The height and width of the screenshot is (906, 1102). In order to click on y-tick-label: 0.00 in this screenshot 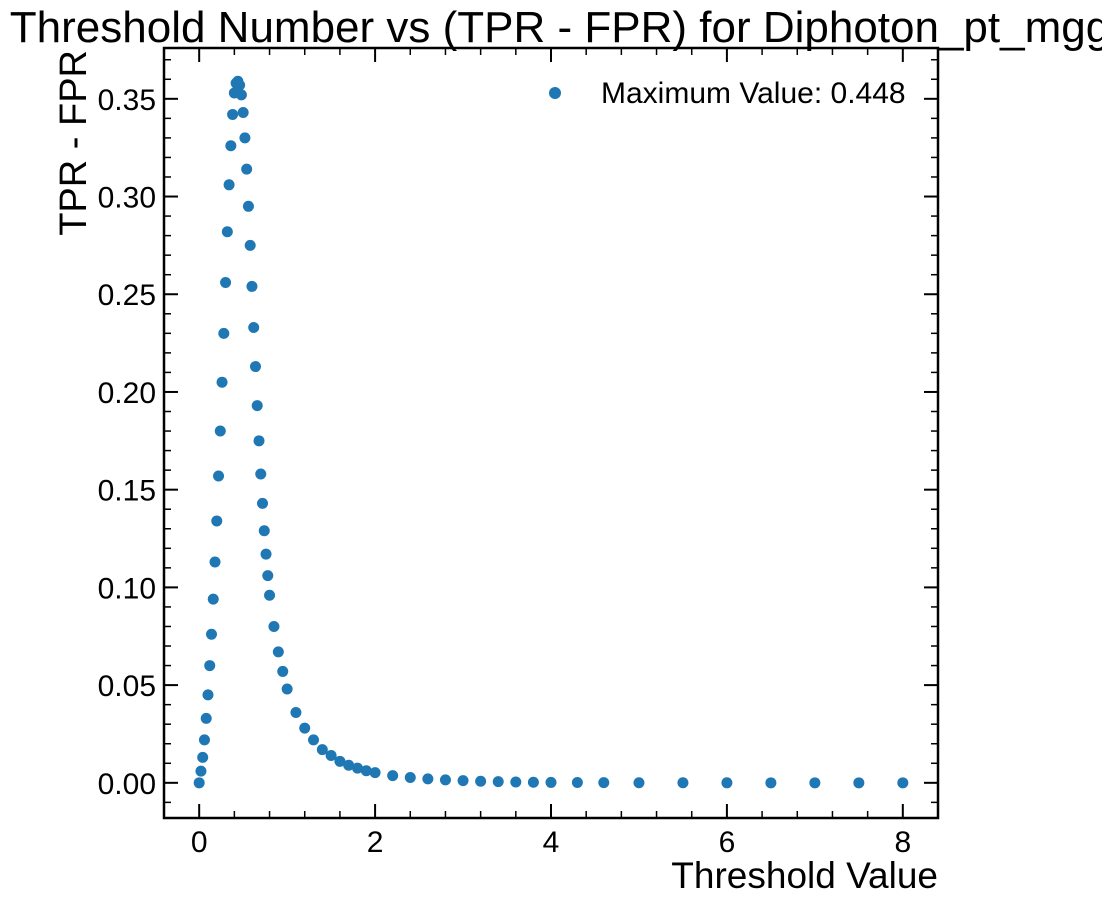, I will do `click(127, 784)`.